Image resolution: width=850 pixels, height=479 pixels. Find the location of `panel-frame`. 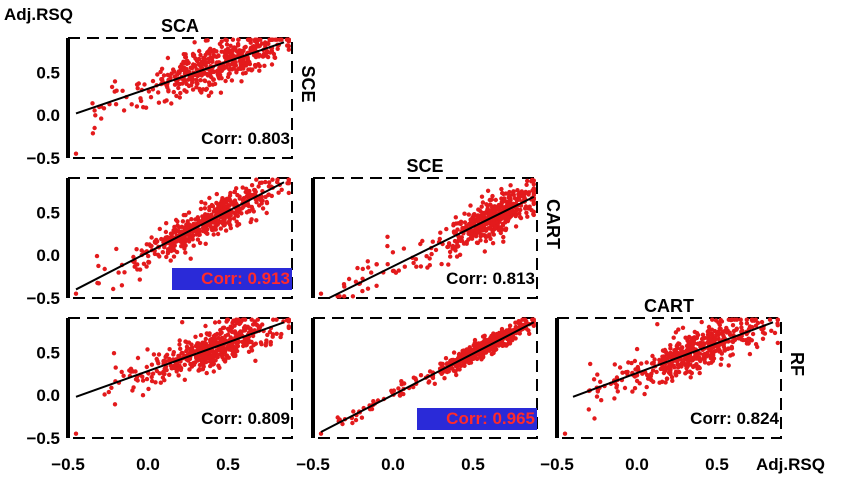

panel-frame is located at coordinates (425, 378).